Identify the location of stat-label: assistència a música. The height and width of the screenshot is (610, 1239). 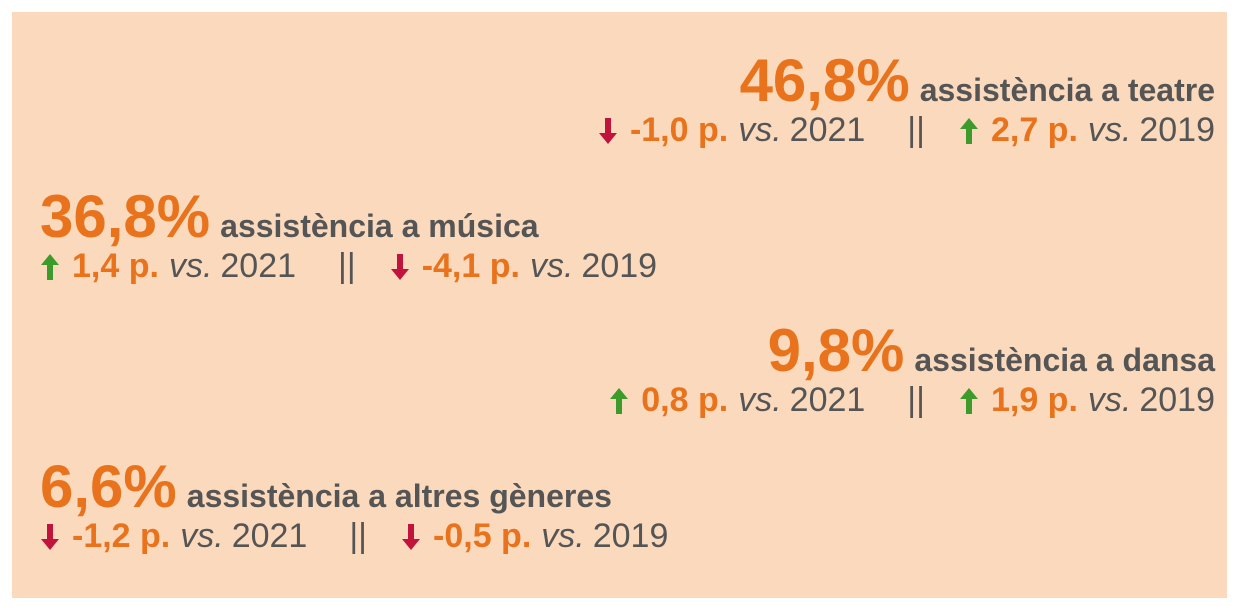
(379, 226).